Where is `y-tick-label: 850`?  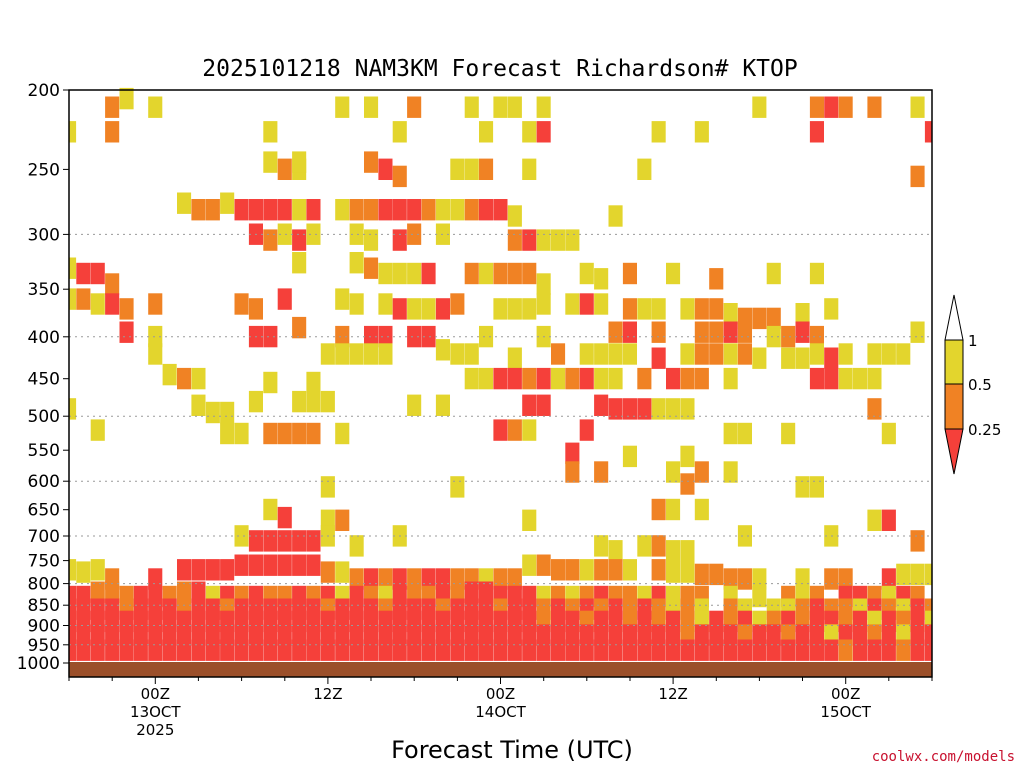 y-tick-label: 850 is located at coordinates (44, 606).